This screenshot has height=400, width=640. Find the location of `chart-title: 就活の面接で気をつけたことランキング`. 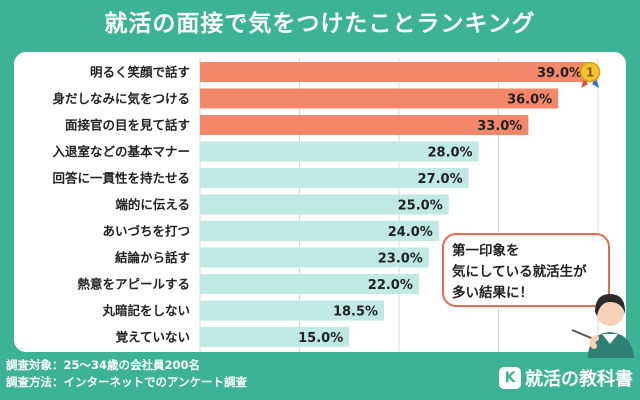

chart-title: 就活の面接で気をつけたことランキング is located at coordinates (320, 24).